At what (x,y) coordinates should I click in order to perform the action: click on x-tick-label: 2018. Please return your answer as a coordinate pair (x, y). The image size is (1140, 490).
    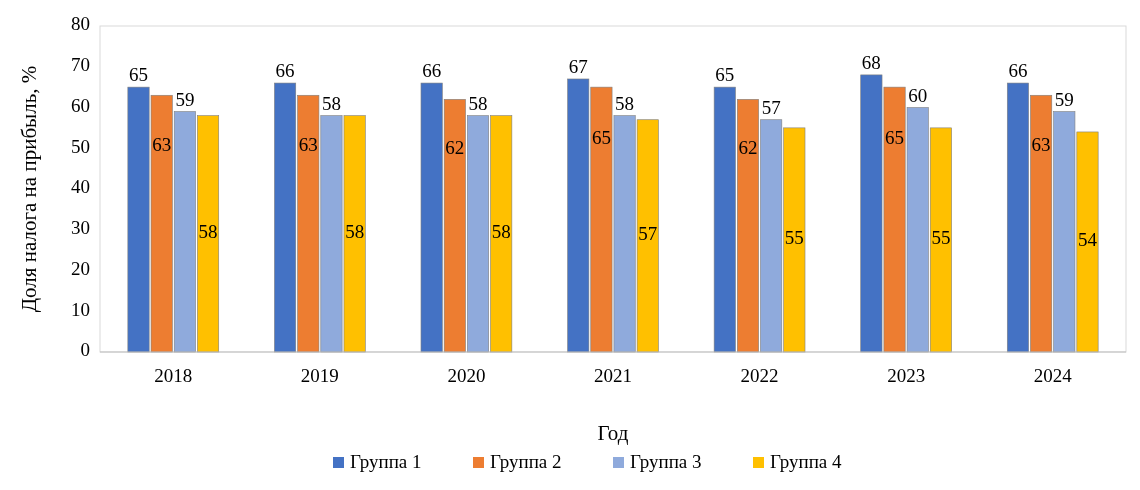
    Looking at the image, I should click on (173, 375).